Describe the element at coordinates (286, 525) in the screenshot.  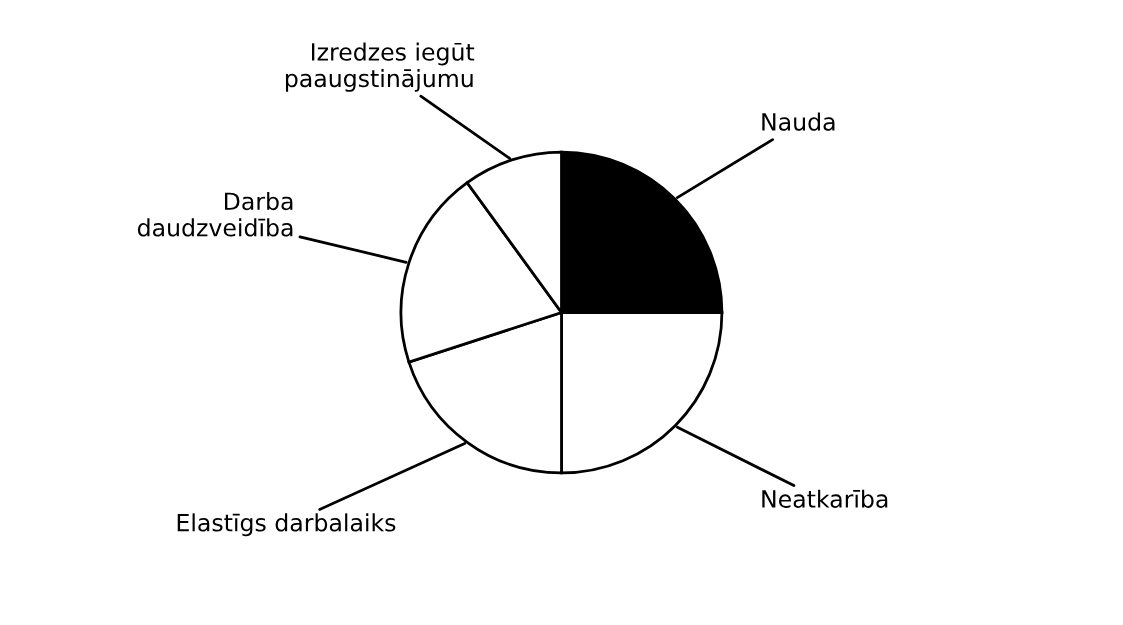
I see `slice-label: Elastīgs darbalaiks` at that location.